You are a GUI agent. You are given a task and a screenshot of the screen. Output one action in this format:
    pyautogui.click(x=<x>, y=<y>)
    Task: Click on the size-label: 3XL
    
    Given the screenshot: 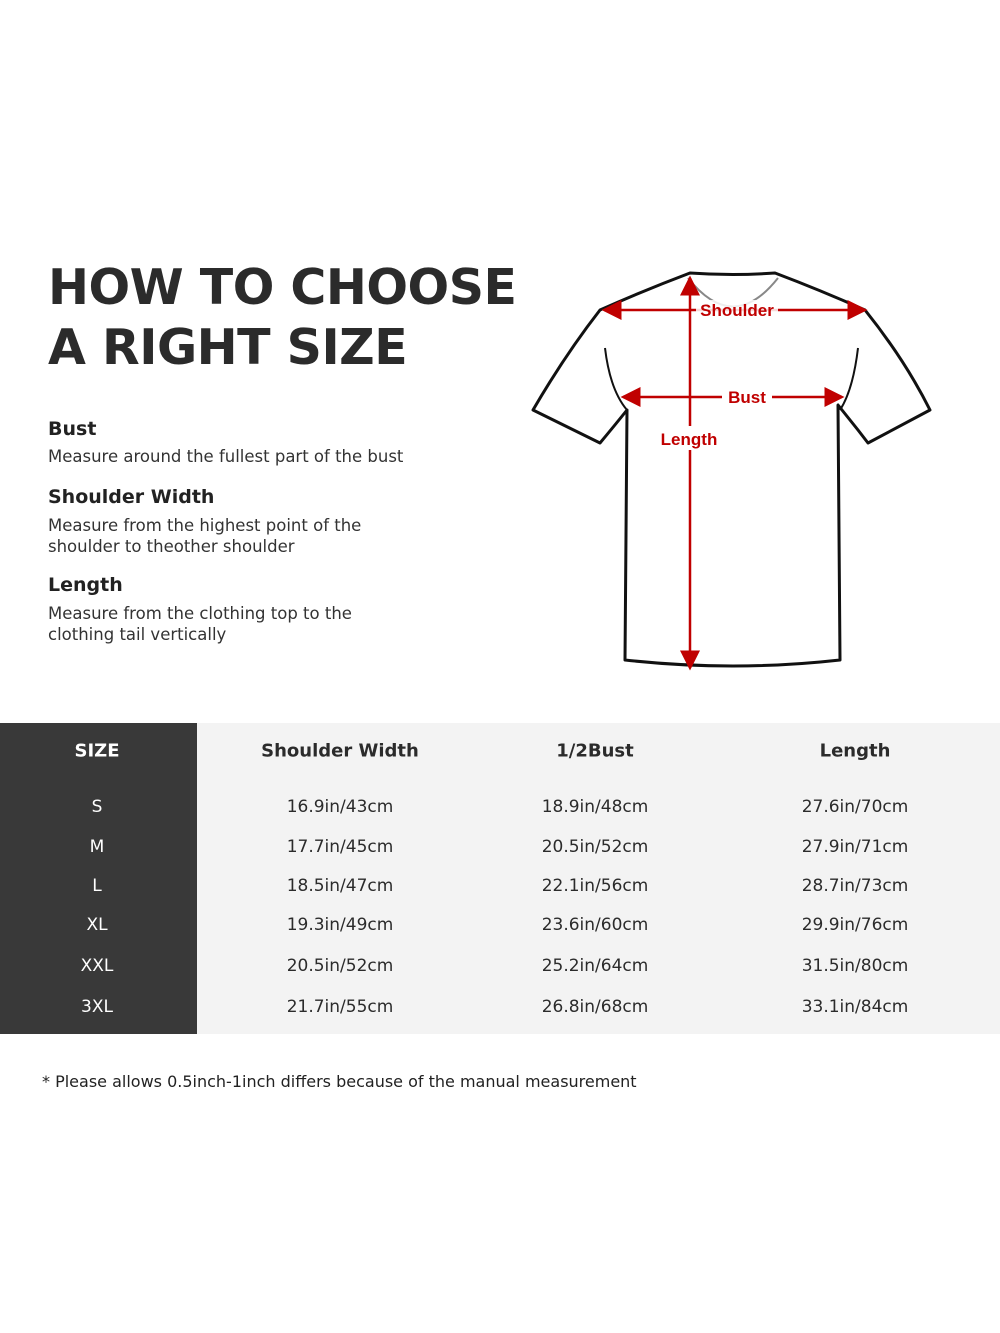 What is the action you would take?
    pyautogui.click(x=97, y=1007)
    